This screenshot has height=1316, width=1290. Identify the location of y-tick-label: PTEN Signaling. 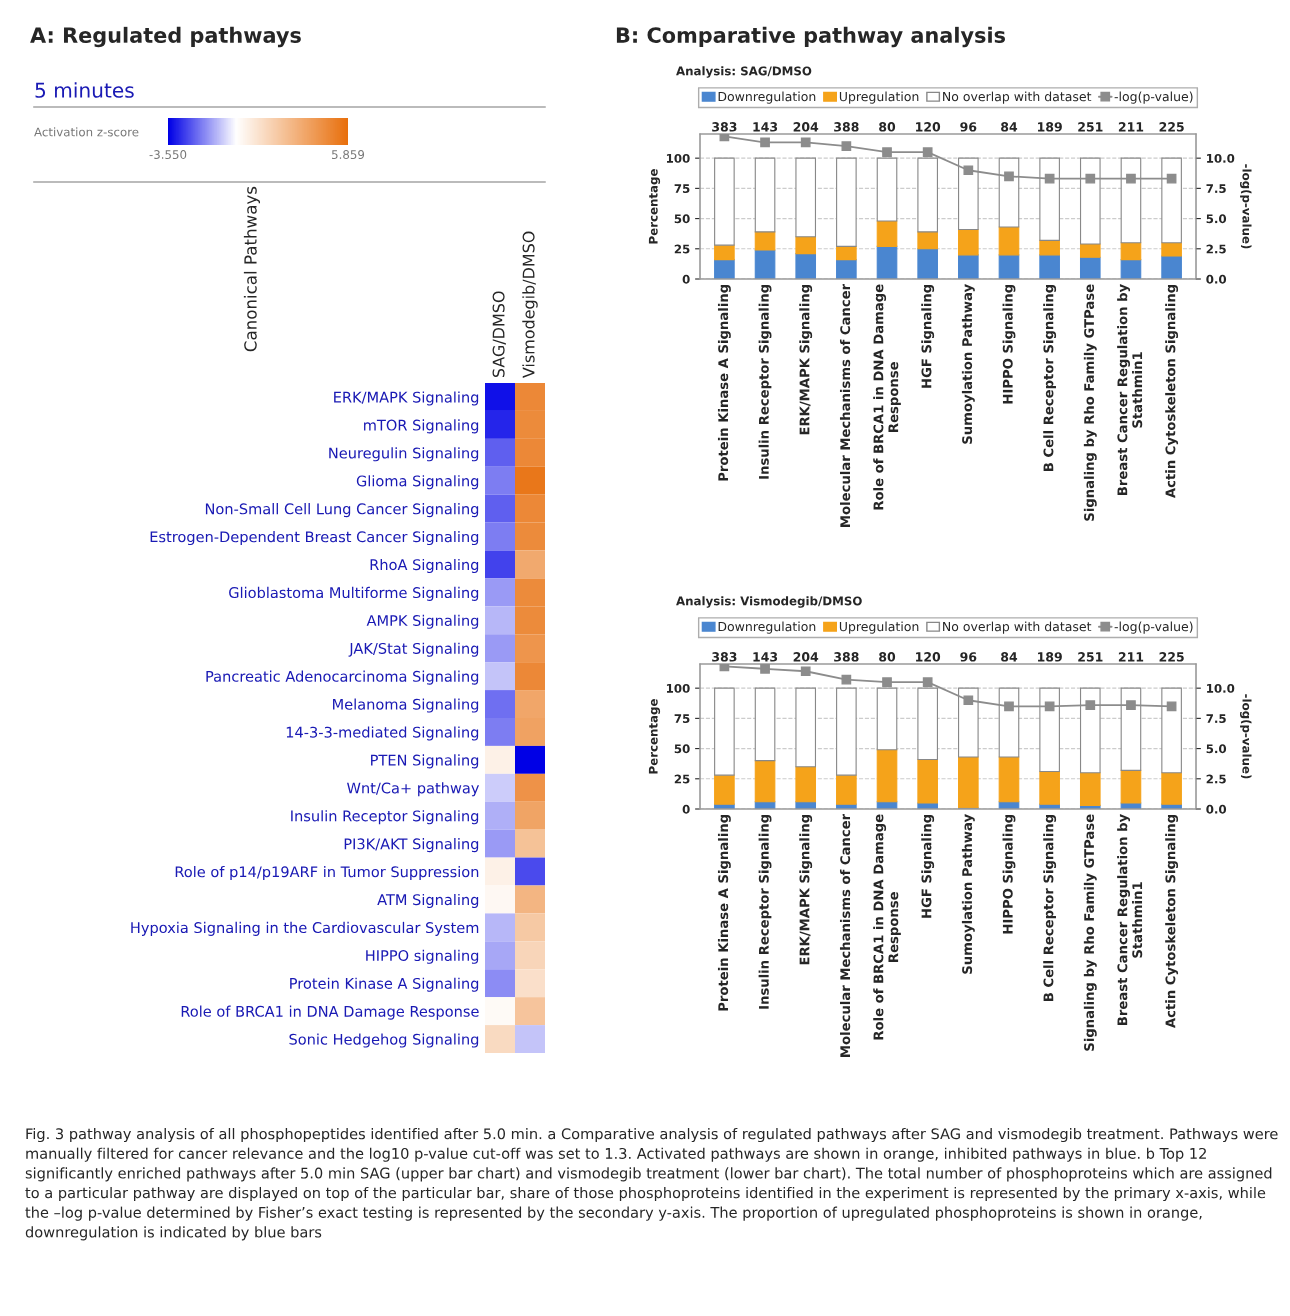
(425, 761).